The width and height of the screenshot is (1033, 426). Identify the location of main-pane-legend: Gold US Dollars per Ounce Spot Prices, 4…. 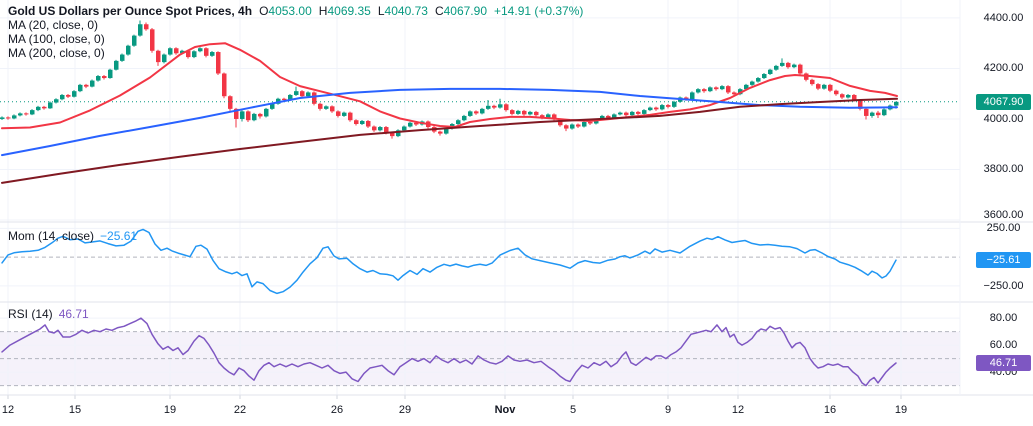
(295, 32).